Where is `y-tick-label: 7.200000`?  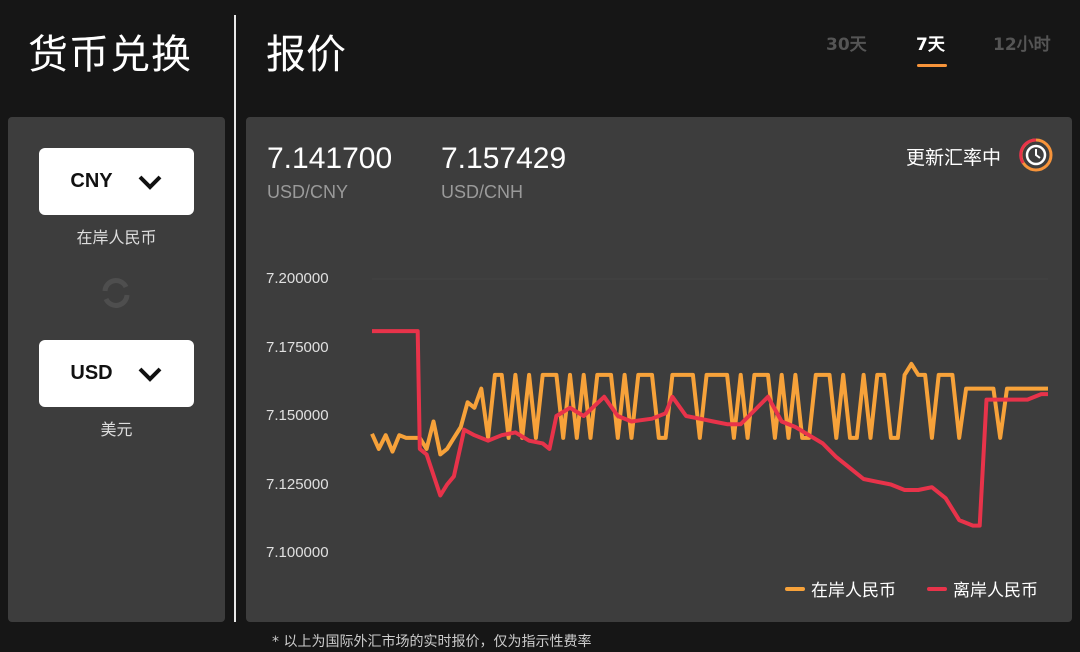 y-tick-label: 7.200000 is located at coordinates (297, 278).